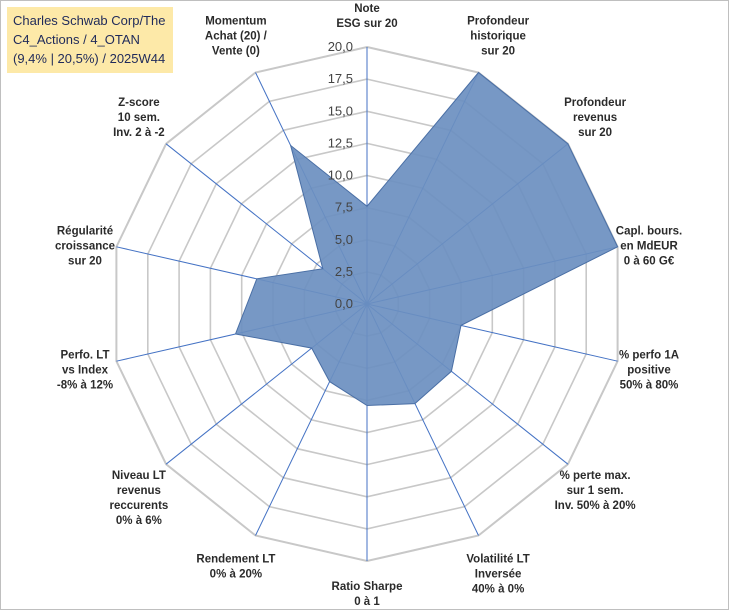 The image size is (729, 610). I want to click on tick-label: 20,0, so click(340, 46).